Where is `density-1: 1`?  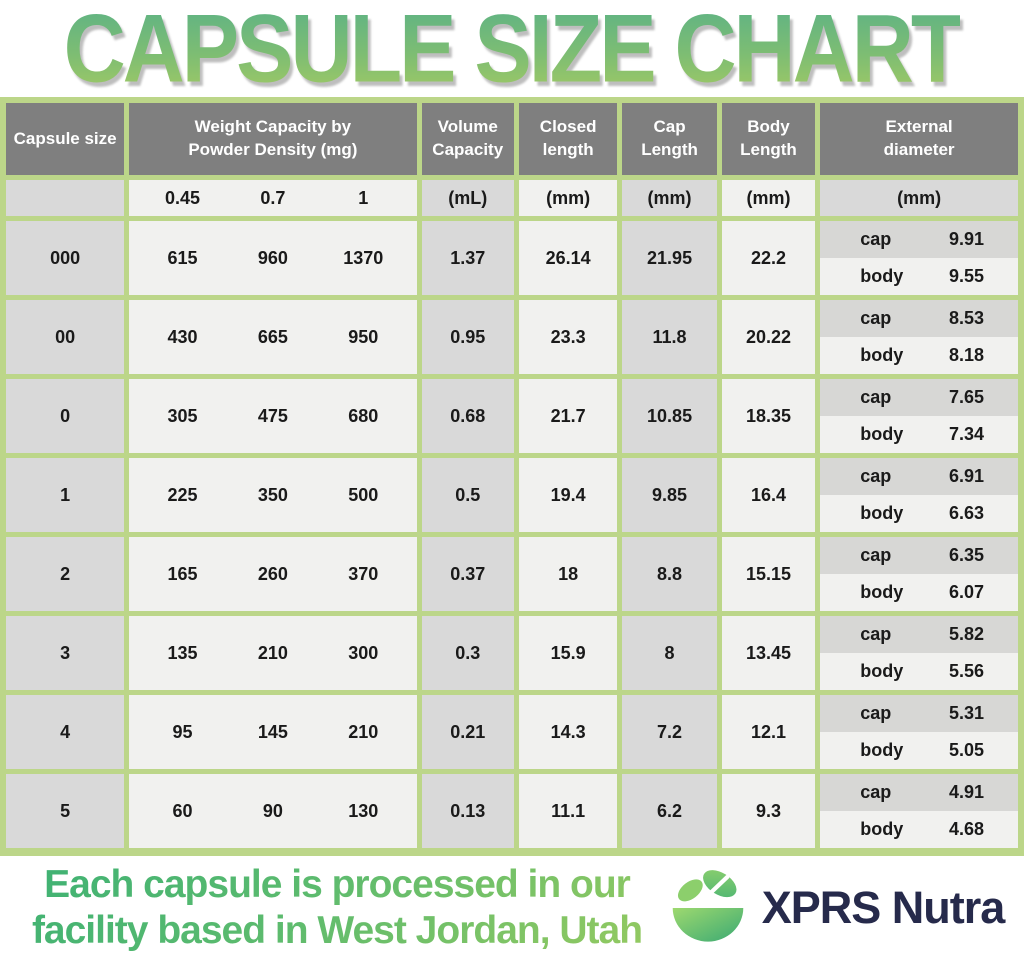
density-1: 1 is located at coordinates (363, 197).